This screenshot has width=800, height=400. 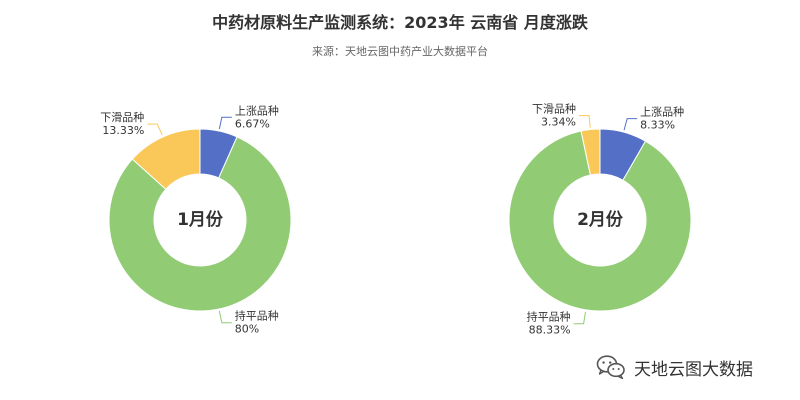 What do you see at coordinates (610, 367) in the screenshot?
I see `wechat-icon` at bounding box center [610, 367].